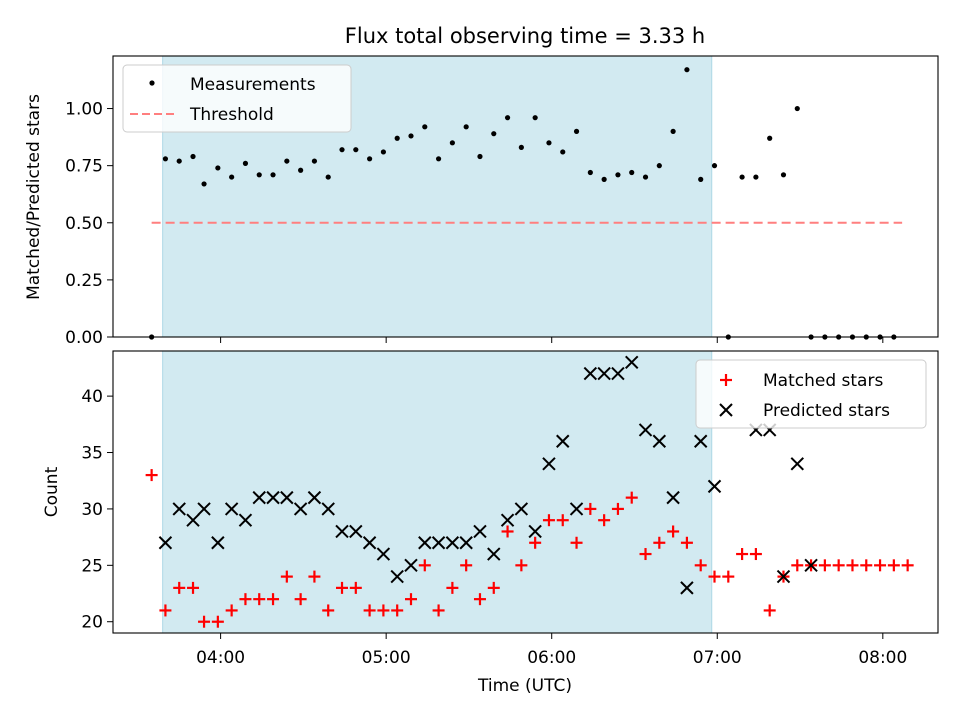 The image size is (960, 720). I want to click on legend-predicted-marker, so click(726, 410).